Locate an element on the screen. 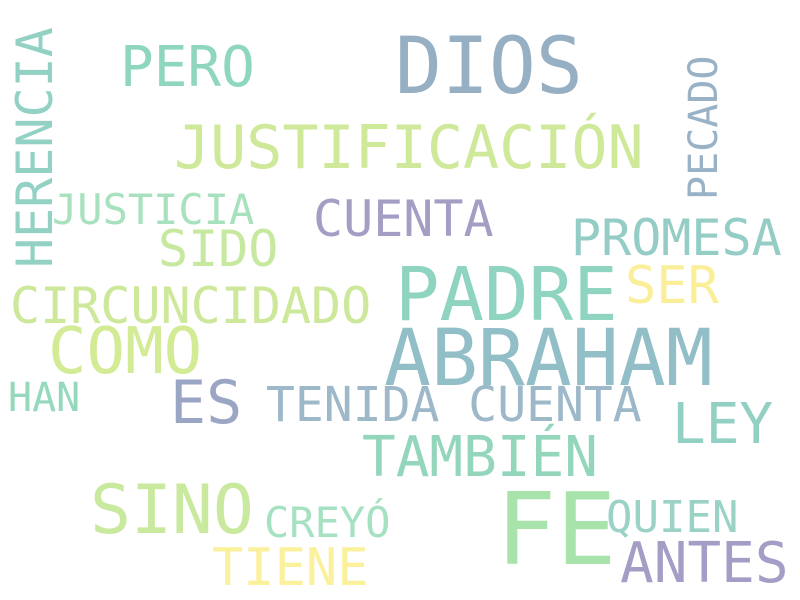  word-promesa: PROMESA is located at coordinates (676, 238).